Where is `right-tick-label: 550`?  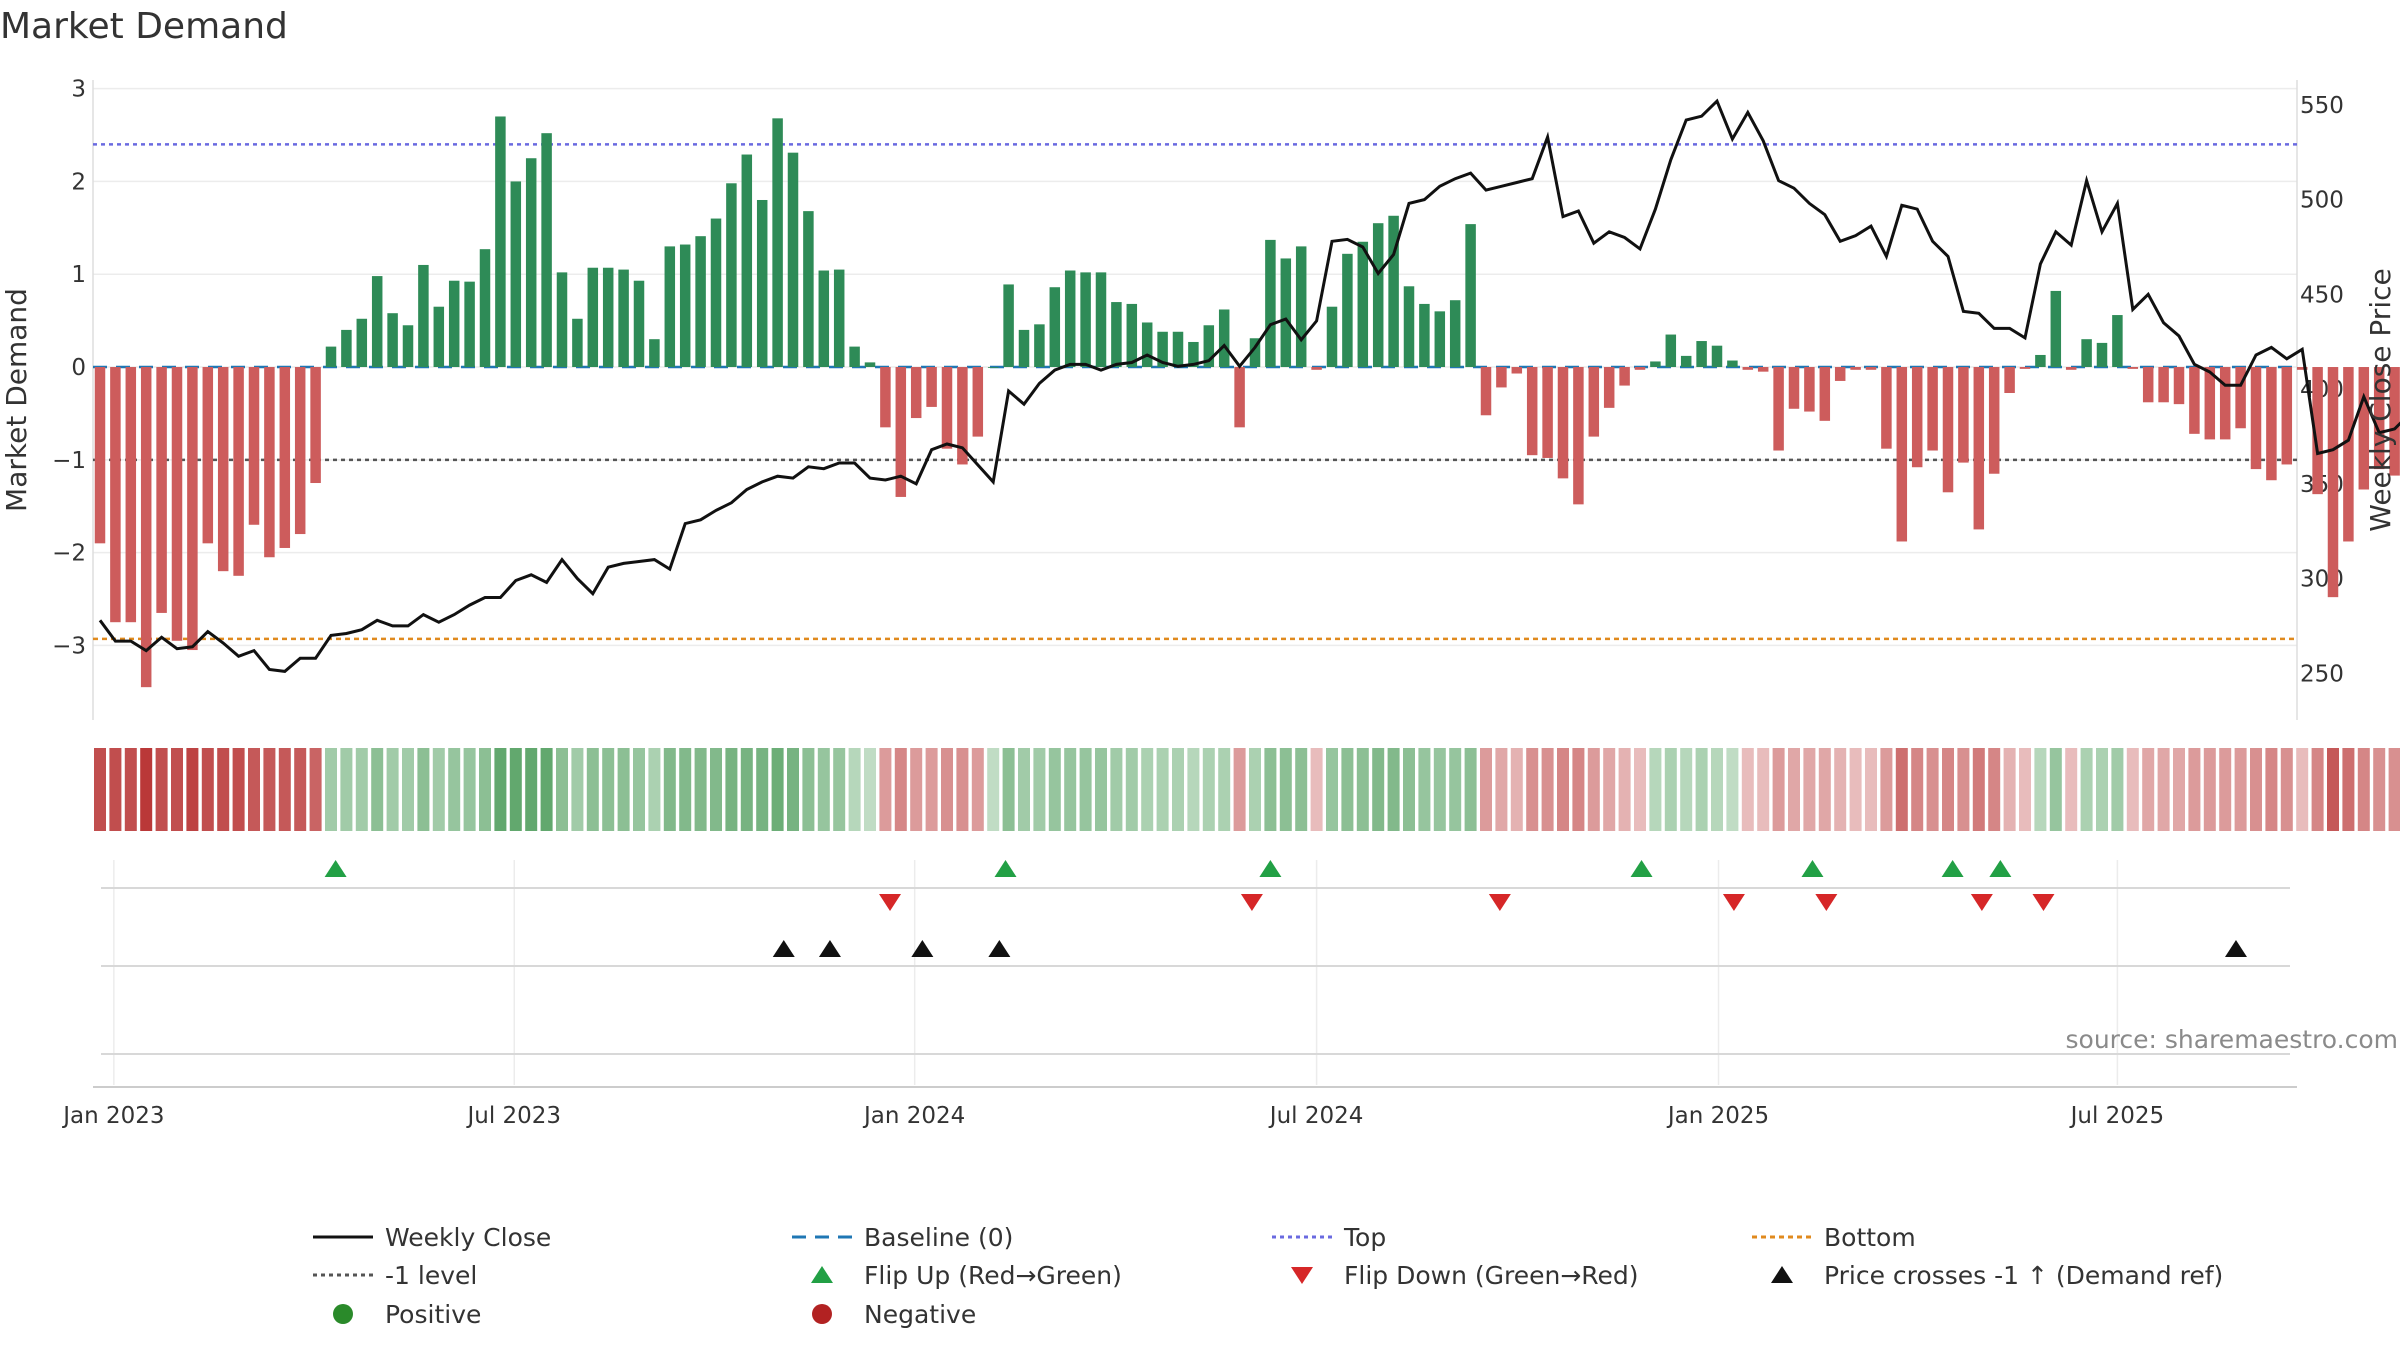 right-tick-label: 550 is located at coordinates (2322, 106).